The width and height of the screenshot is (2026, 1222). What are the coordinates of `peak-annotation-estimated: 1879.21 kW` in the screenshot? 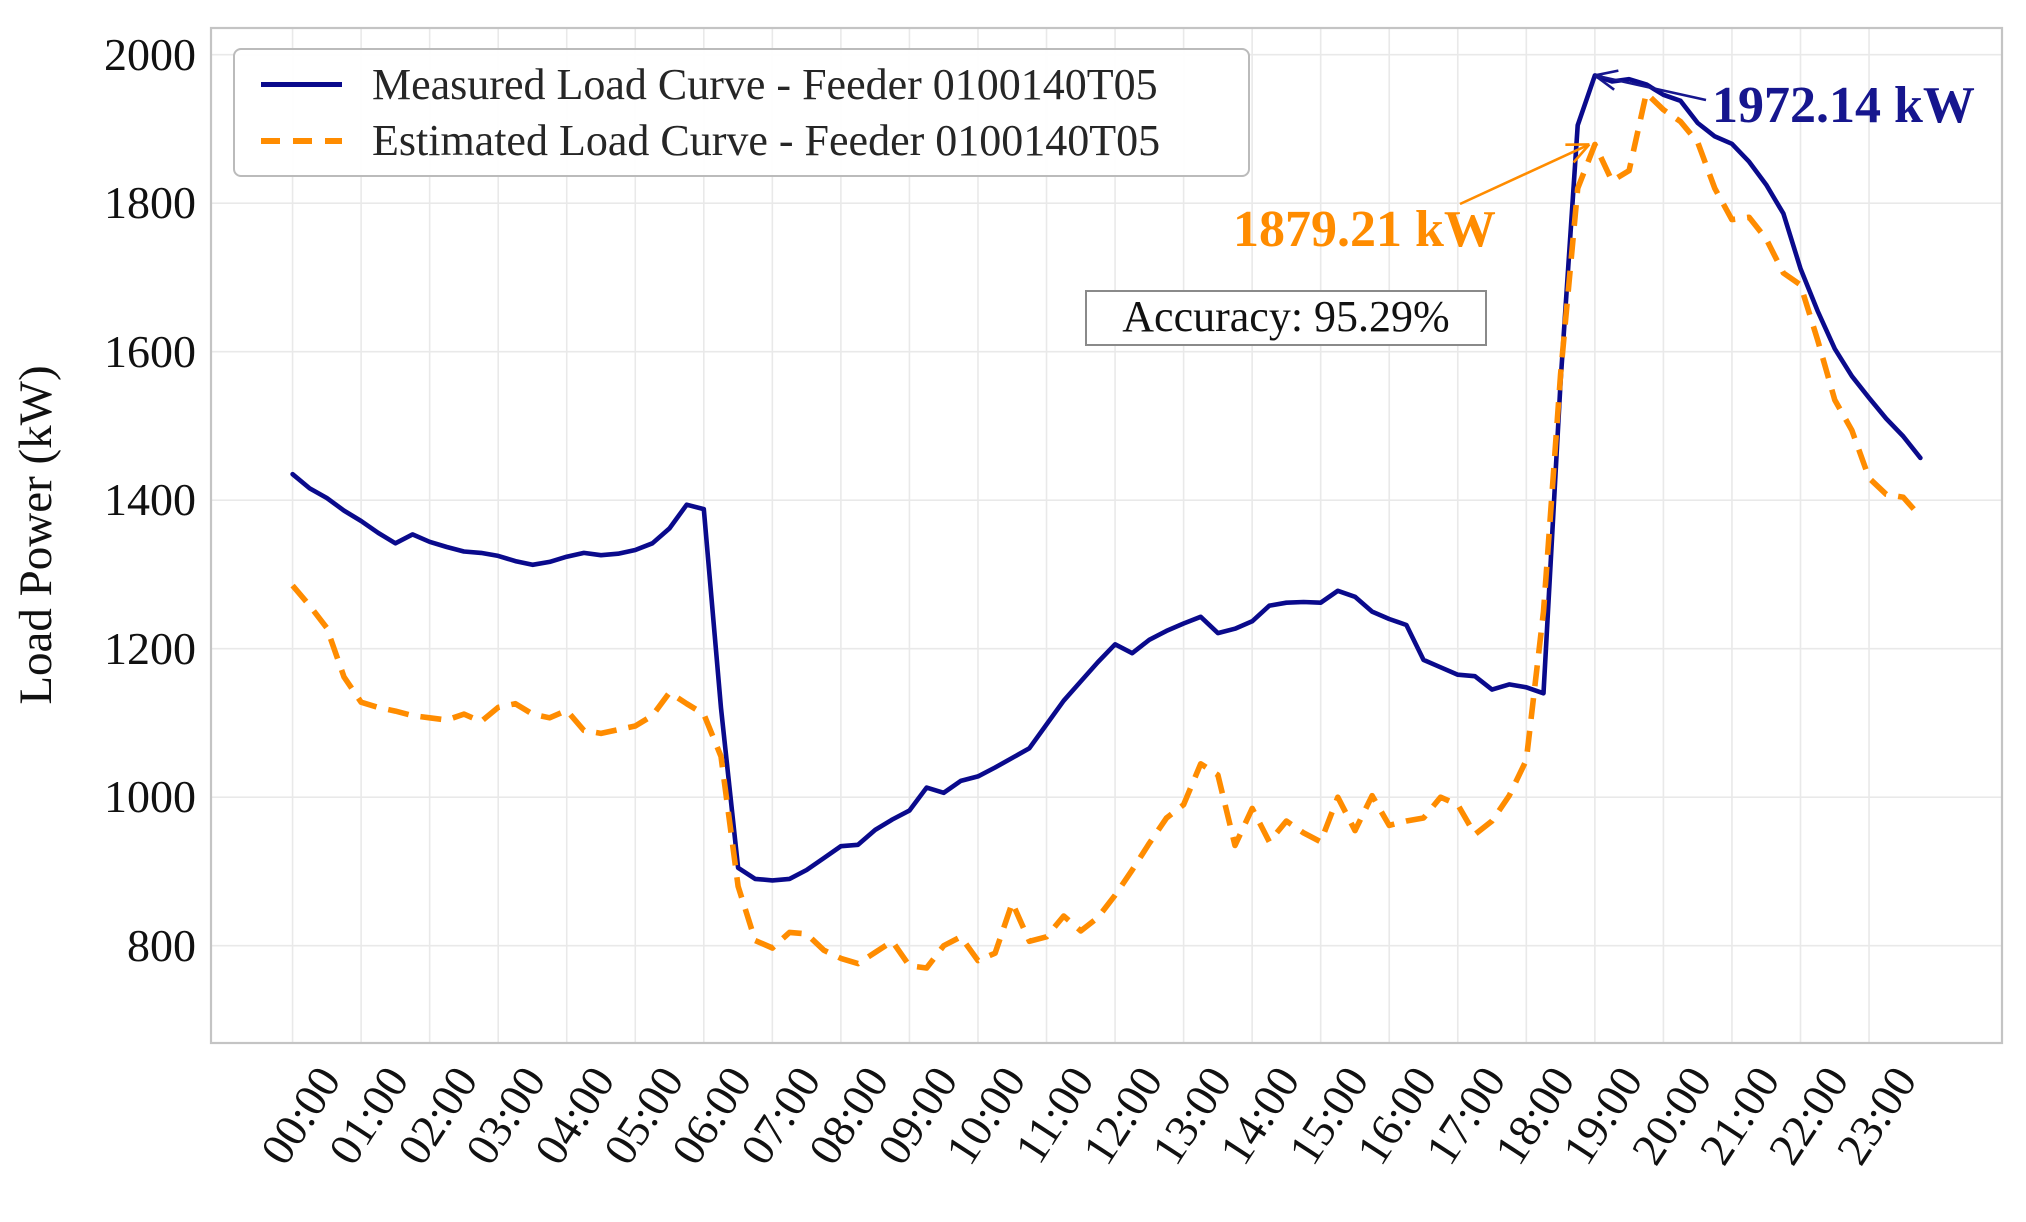 It's located at (1364, 229).